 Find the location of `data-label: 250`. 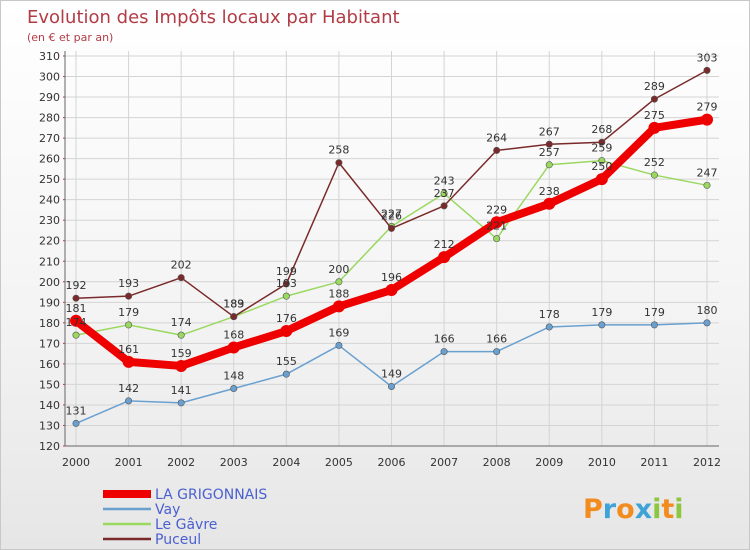

data-label: 250 is located at coordinates (601, 166).